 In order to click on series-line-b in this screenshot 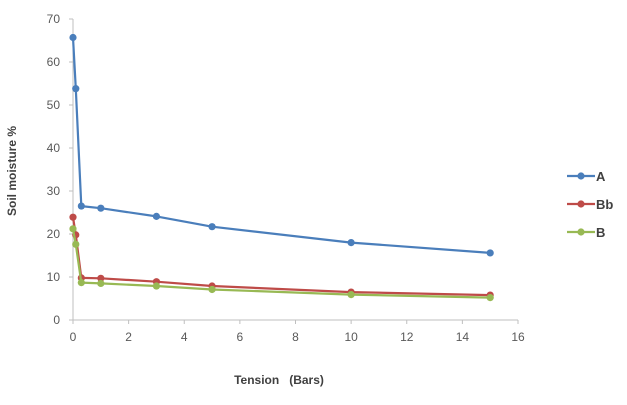, I will do `click(281, 263)`.